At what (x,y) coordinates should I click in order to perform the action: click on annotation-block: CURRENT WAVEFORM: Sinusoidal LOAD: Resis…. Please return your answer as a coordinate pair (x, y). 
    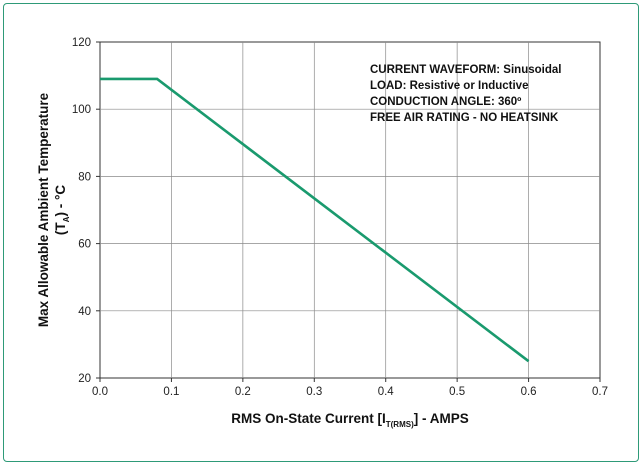
    Looking at the image, I should click on (465, 94).